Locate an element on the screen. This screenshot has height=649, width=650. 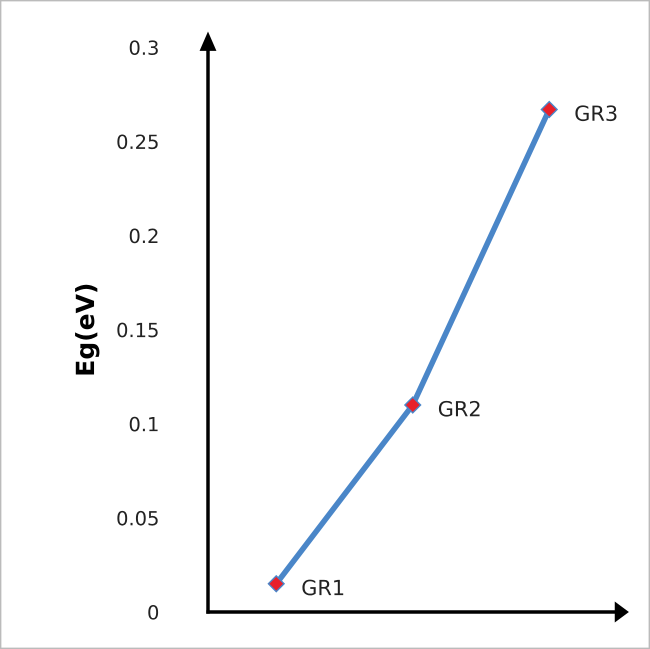
y-tick-label: 0.15 is located at coordinates (137, 330).